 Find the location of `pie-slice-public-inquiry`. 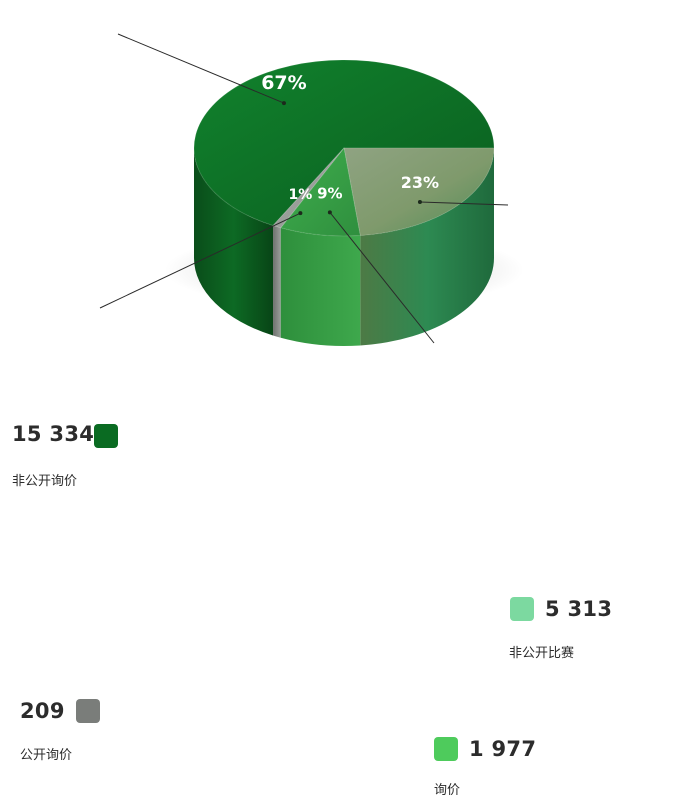

pie-slice-public-inquiry is located at coordinates (308, 188).